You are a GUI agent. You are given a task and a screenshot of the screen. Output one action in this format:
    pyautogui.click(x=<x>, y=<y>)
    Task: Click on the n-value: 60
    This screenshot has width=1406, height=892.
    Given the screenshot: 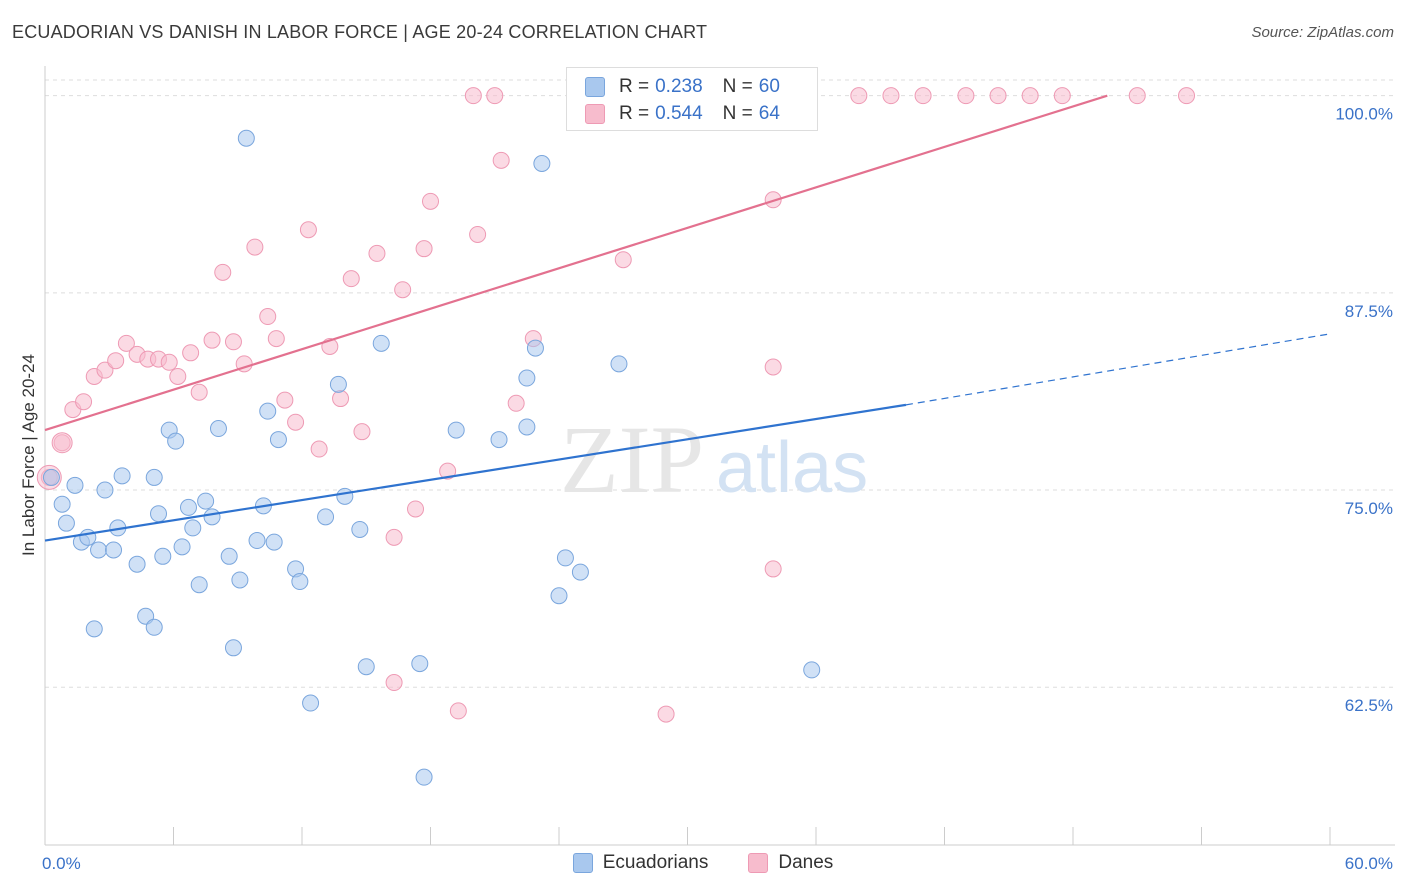 What is the action you would take?
    pyautogui.click(x=769, y=86)
    